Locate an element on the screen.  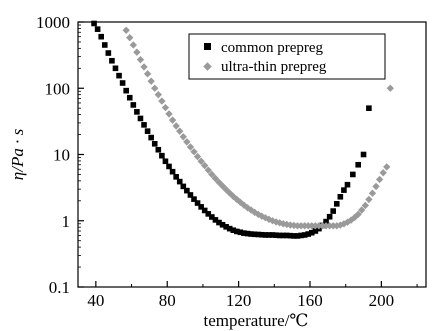
legend-box is located at coordinates (287, 56).